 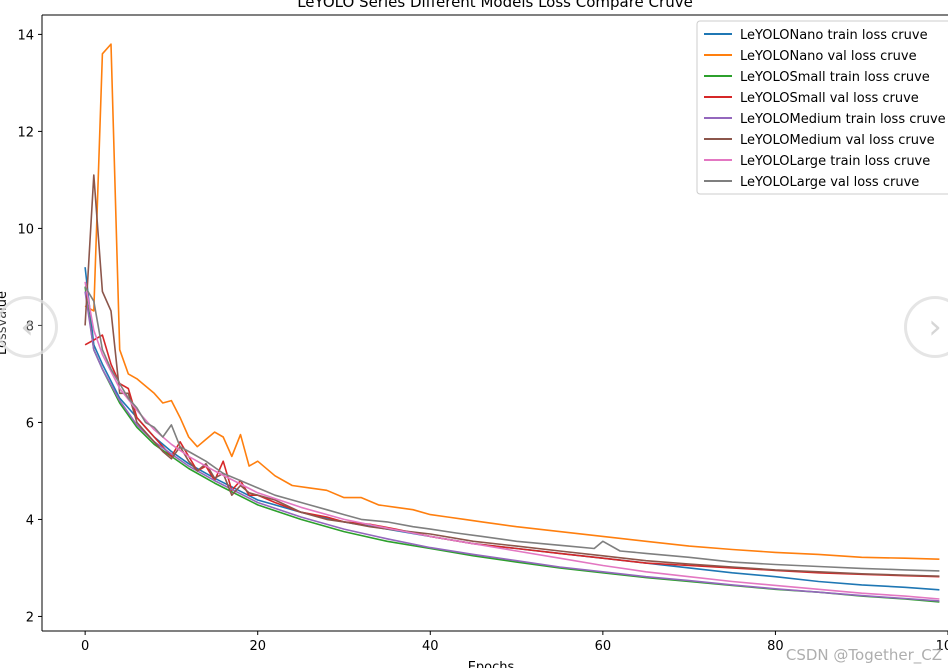 What do you see at coordinates (829, 182) in the screenshot?
I see `legend-label: LeYOLOLarge val loss cruve` at bounding box center [829, 182].